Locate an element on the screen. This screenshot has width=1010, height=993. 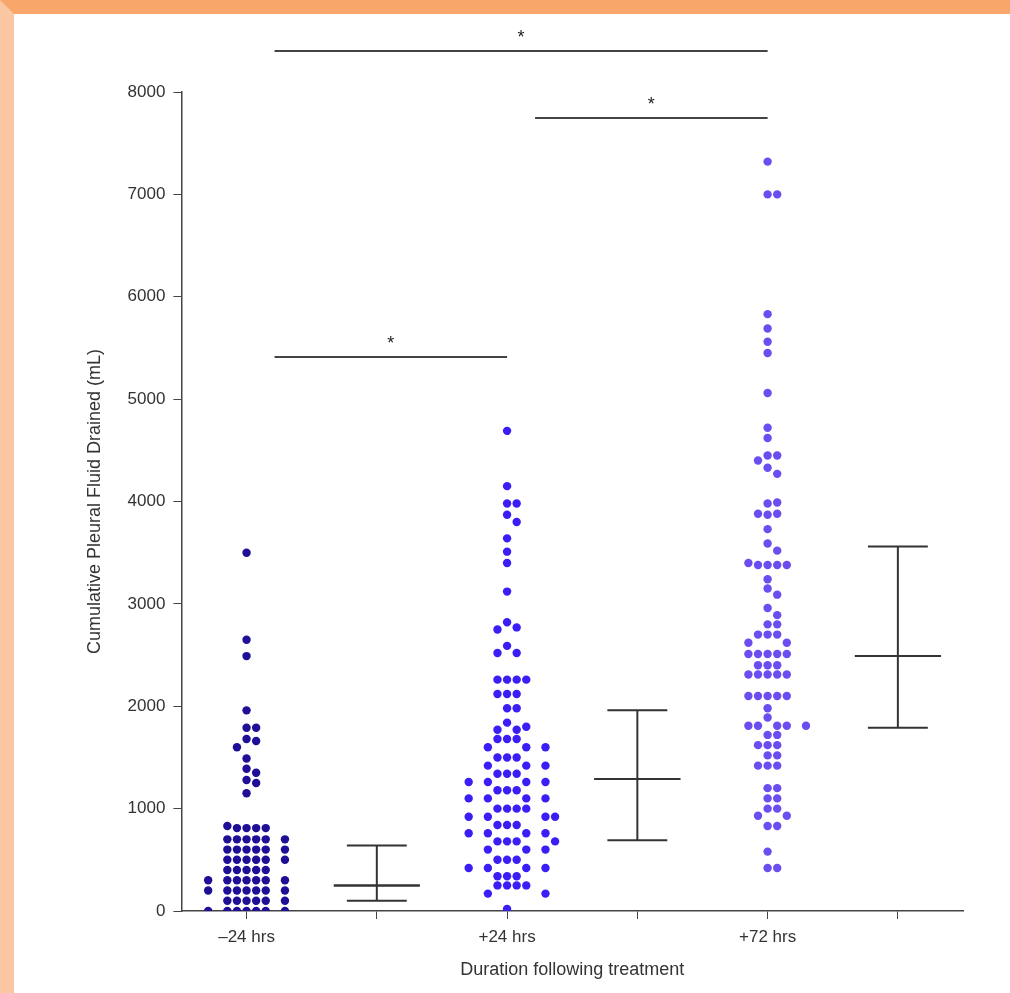
y-tick-label: 0 is located at coordinates (160, 910).